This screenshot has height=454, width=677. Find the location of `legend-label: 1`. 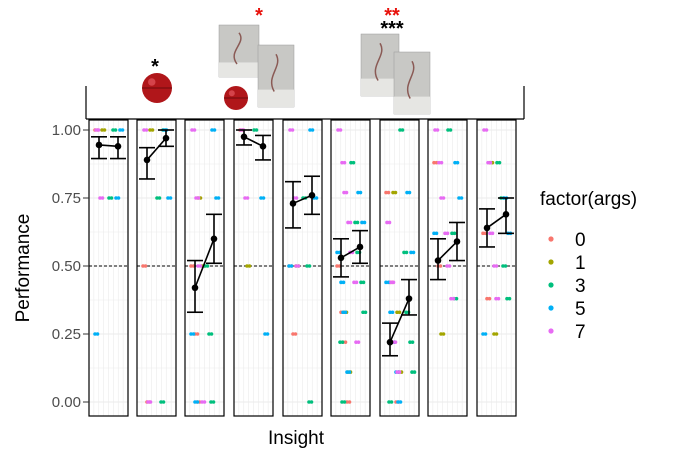

legend-label: 1 is located at coordinates (580, 263).